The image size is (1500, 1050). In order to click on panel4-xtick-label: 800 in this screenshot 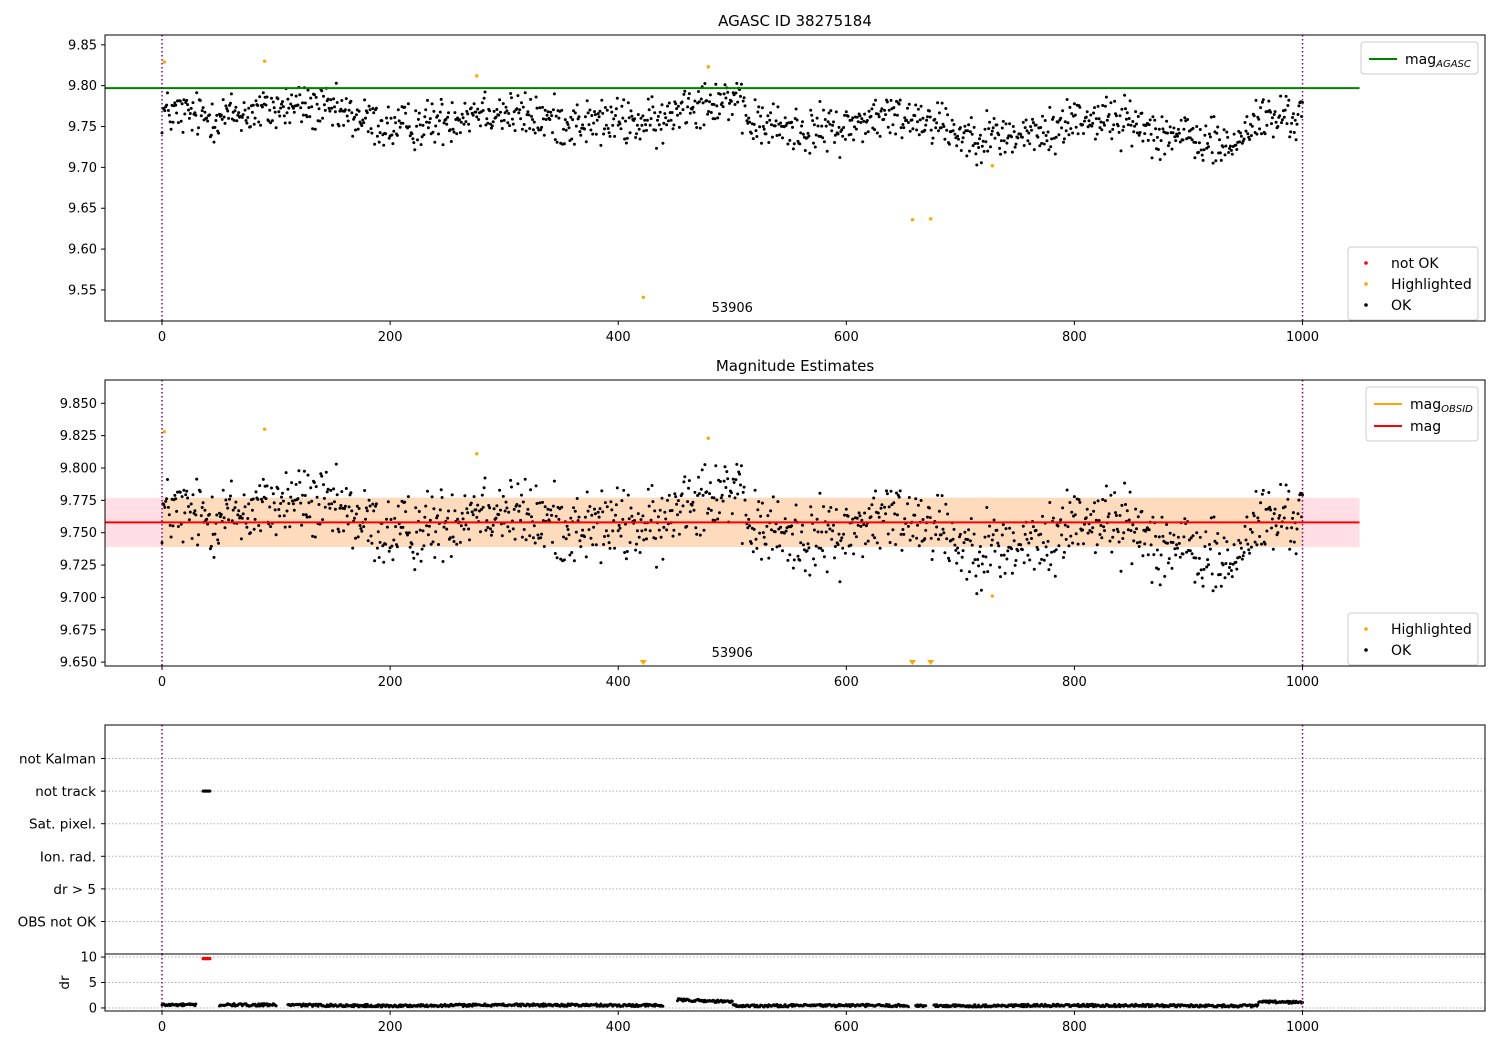, I will do `click(1074, 1027)`.